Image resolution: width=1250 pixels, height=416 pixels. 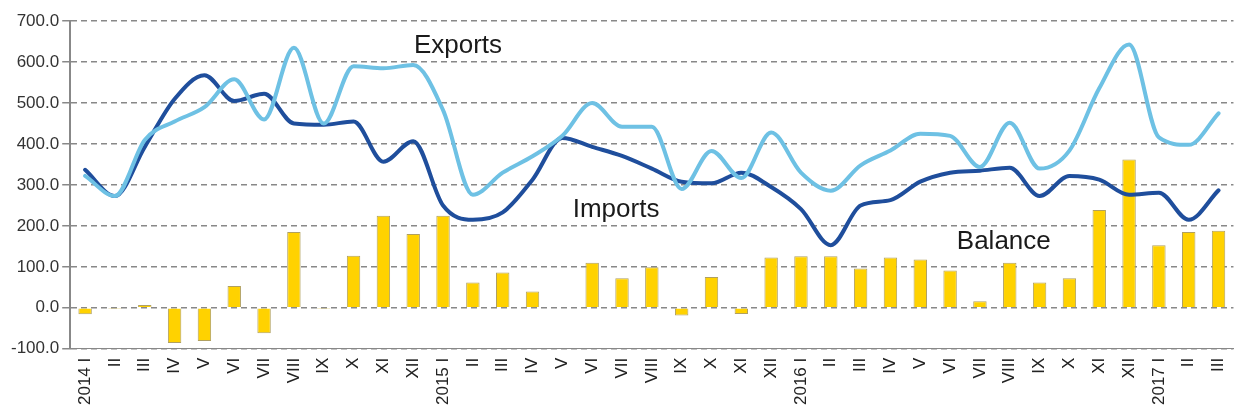 What do you see at coordinates (1158, 381) in the screenshot?
I see `x-tick-label: 2017 I` at bounding box center [1158, 381].